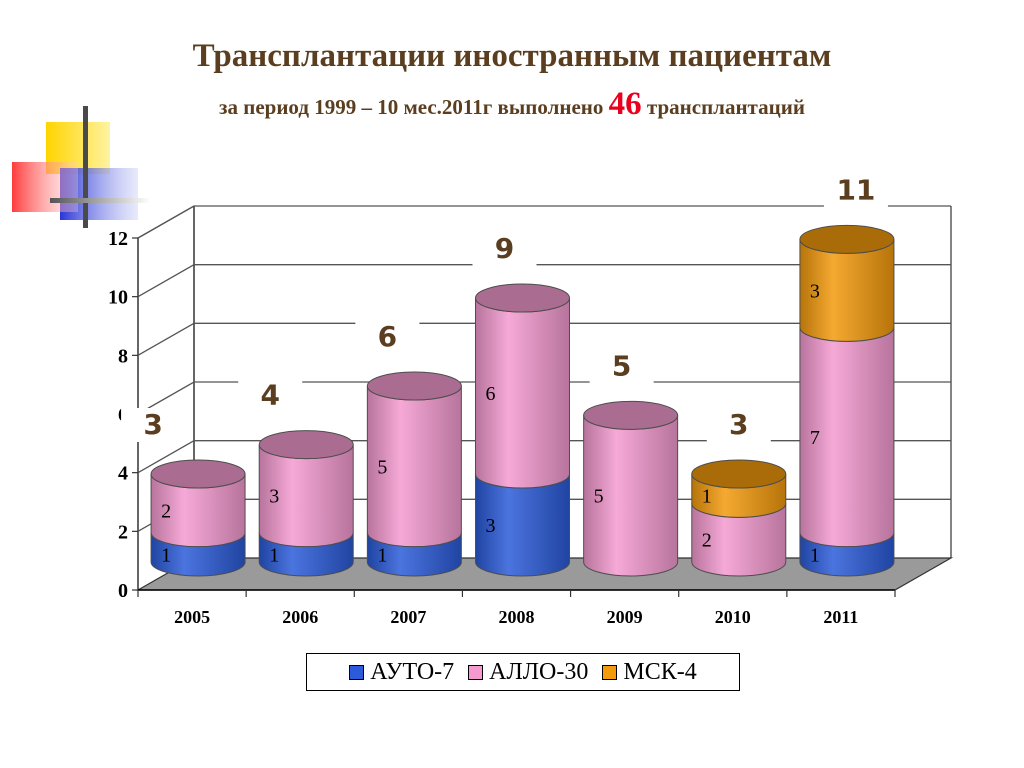 The height and width of the screenshot is (768, 1024). What do you see at coordinates (512, 56) in the screenshot?
I see `chart-title: Трансплантации иностранным пациентам` at bounding box center [512, 56].